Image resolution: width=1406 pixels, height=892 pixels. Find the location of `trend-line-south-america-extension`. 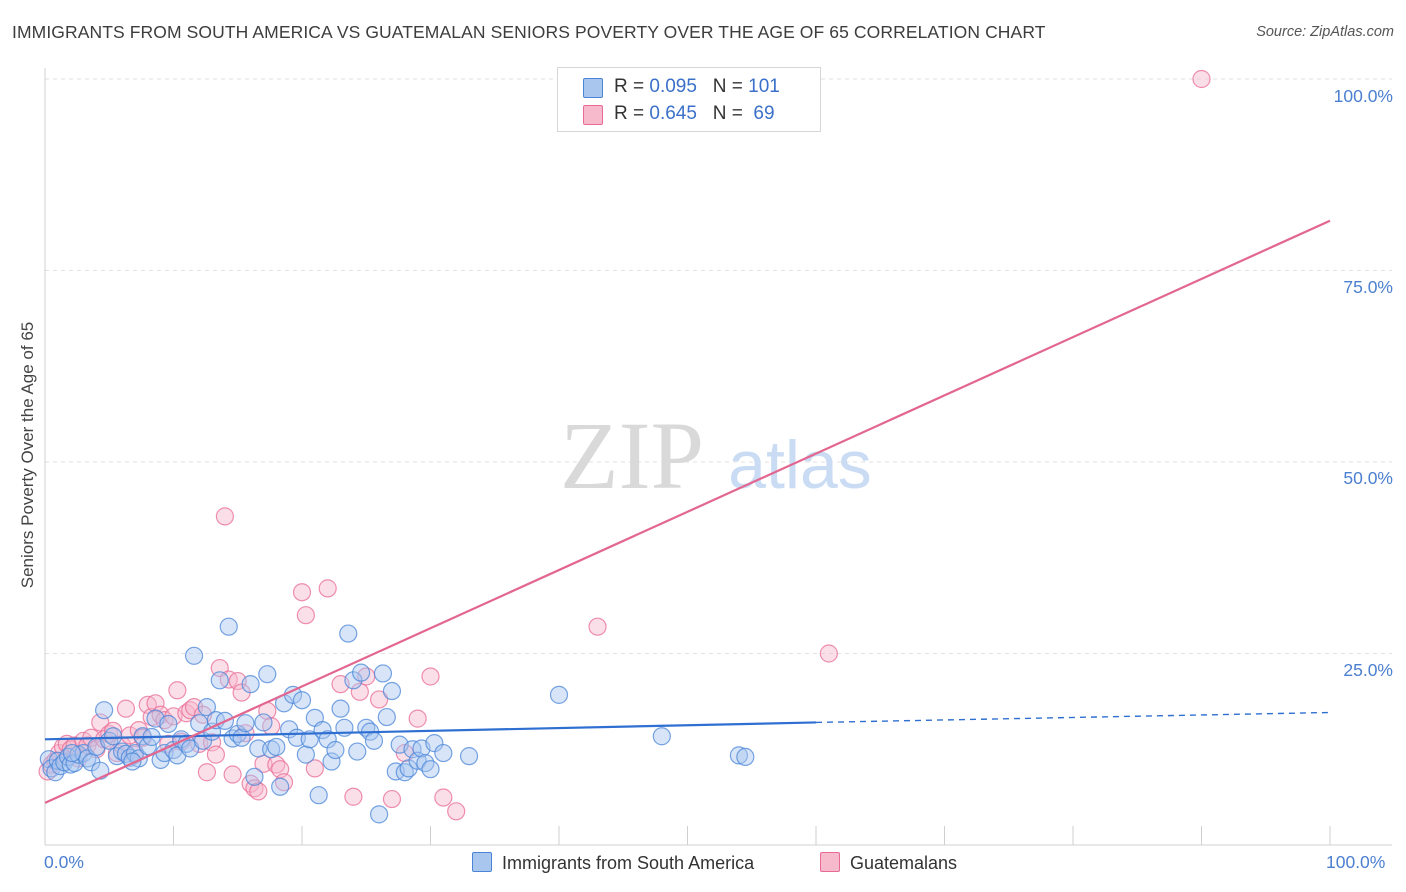

trend-line-south-america-extension is located at coordinates (1073, 717).